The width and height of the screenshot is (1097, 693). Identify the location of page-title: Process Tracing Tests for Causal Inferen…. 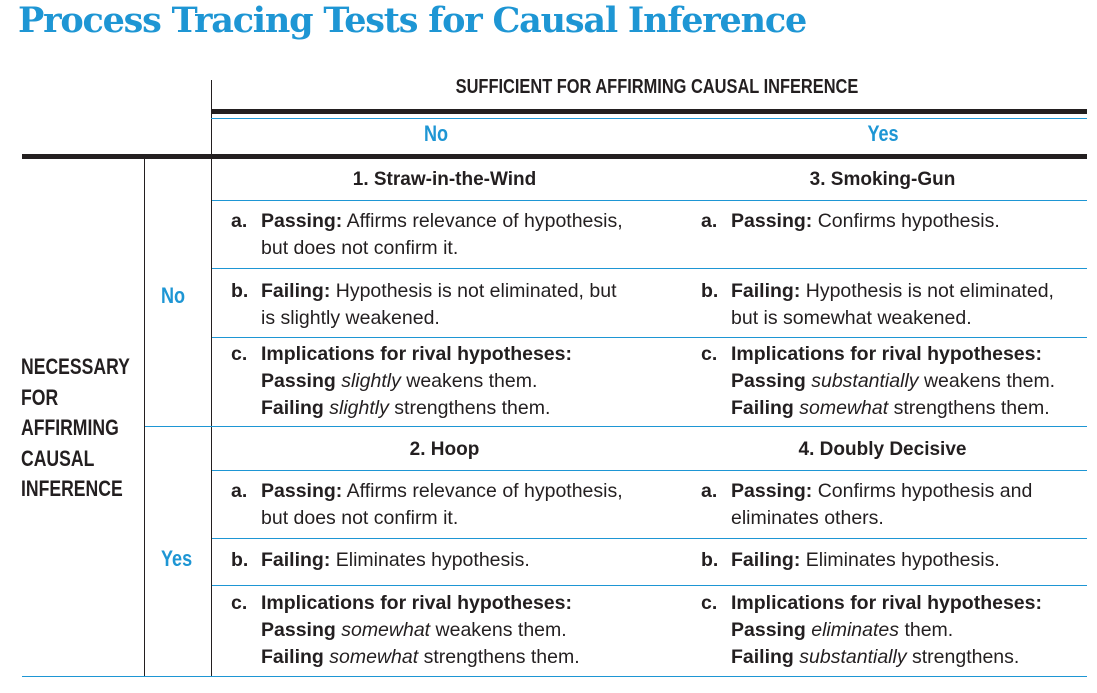
(412, 20).